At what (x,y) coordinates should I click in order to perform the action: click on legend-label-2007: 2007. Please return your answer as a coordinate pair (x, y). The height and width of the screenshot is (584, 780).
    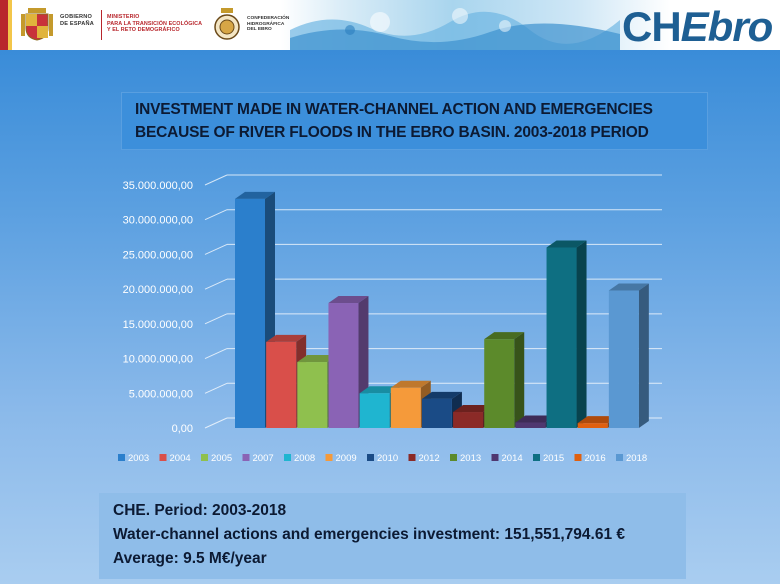
    Looking at the image, I should click on (263, 458).